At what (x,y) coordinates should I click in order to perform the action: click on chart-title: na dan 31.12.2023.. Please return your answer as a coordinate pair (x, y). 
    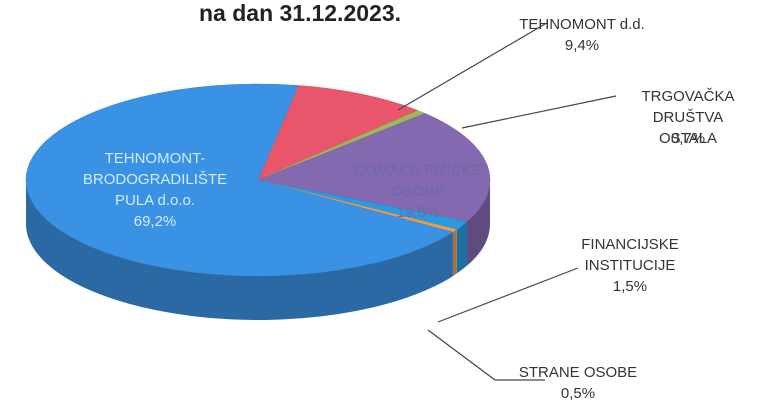
    Looking at the image, I should click on (300, 13).